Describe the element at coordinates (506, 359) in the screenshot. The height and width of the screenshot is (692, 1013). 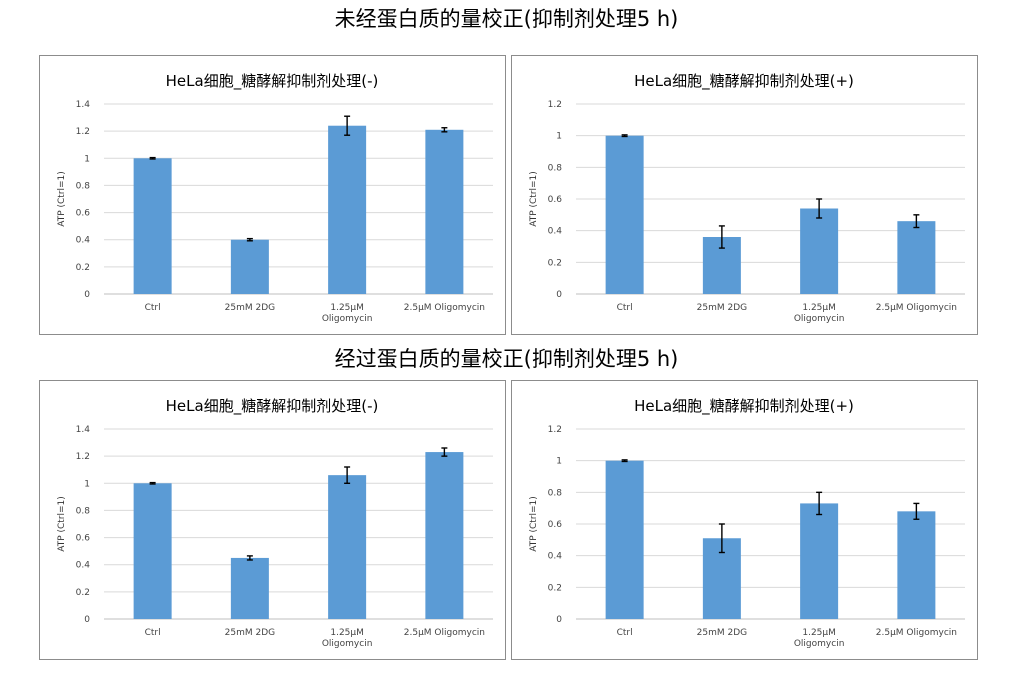
I see `section-title-corrected: 经过蛋白质的量校正(抑制剂处理5 h)` at that location.